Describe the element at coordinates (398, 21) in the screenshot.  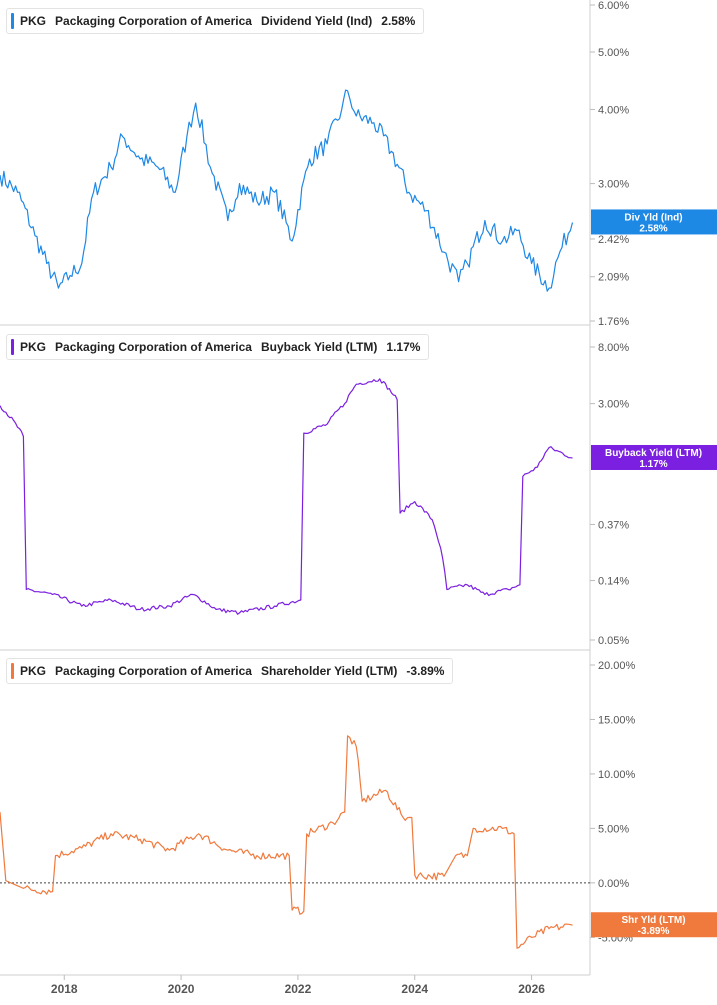
I see `legend-value: 2.58%` at that location.